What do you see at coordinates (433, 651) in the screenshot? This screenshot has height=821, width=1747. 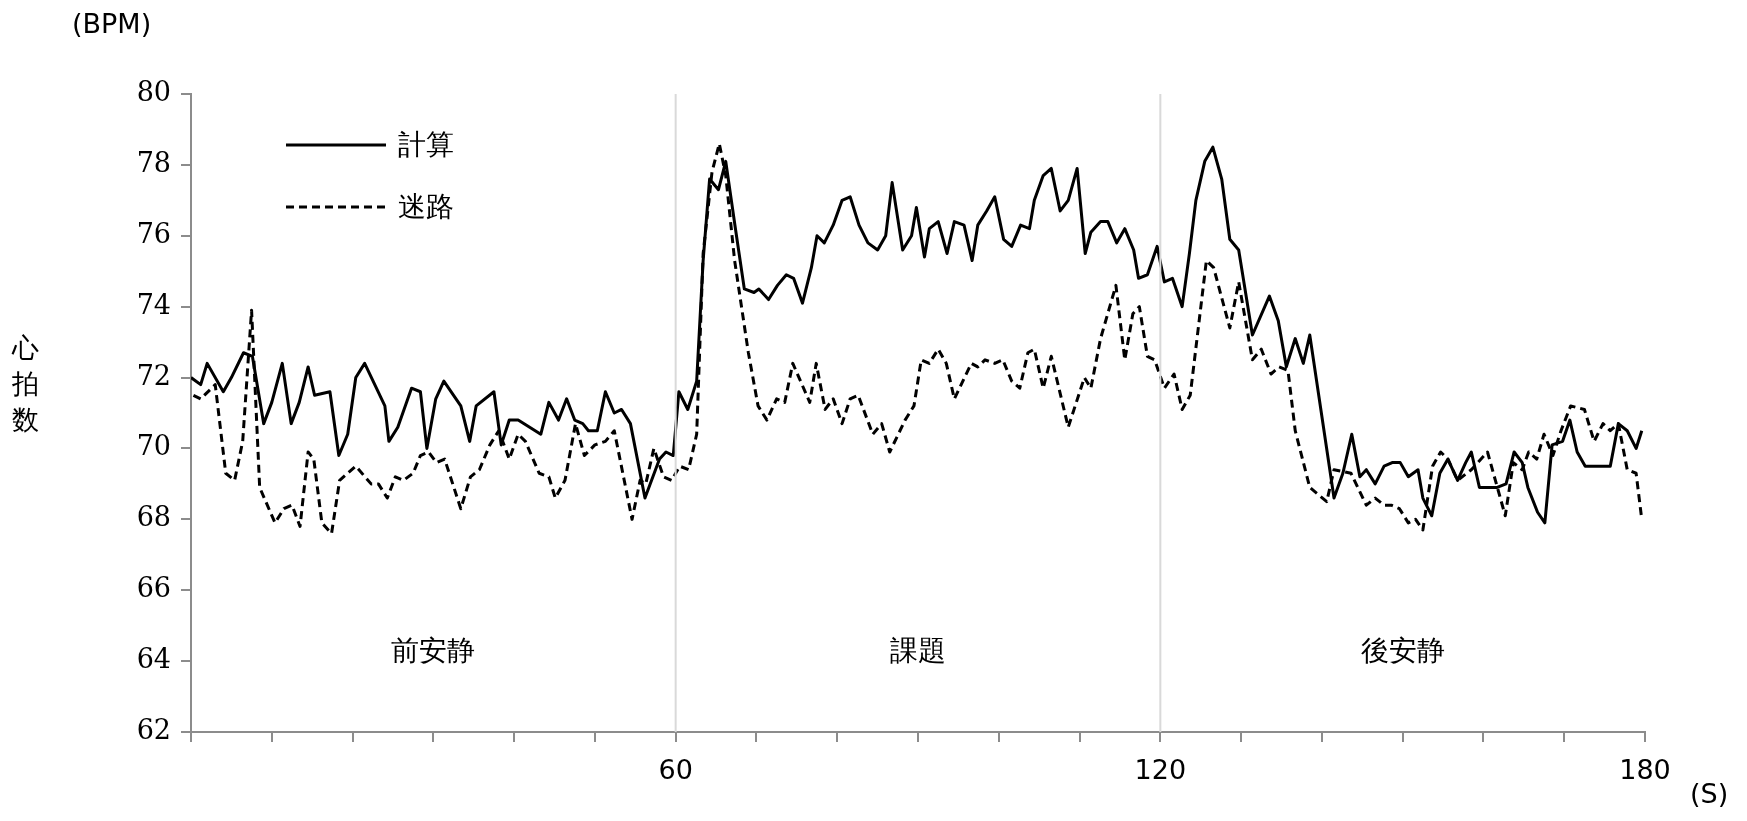 I see `annotation: 前安静` at bounding box center [433, 651].